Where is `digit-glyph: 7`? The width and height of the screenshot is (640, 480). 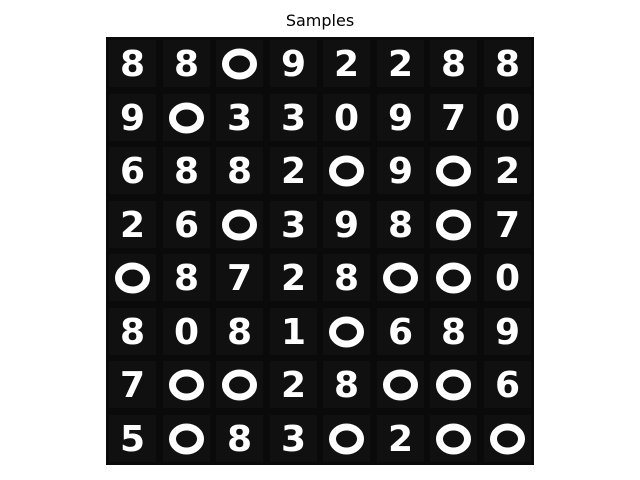
digit-glyph: 7 is located at coordinates (506, 225).